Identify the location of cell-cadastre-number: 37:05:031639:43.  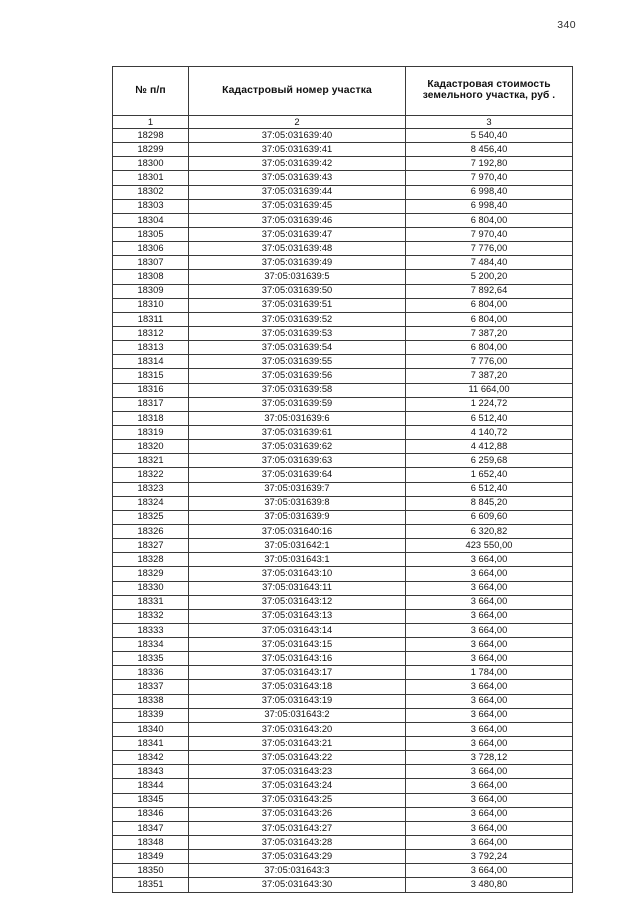
(297, 178).